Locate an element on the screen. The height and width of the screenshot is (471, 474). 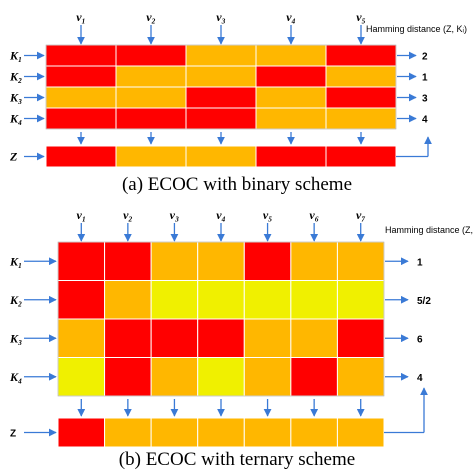
code-matrix-border is located at coordinates (221, 87).